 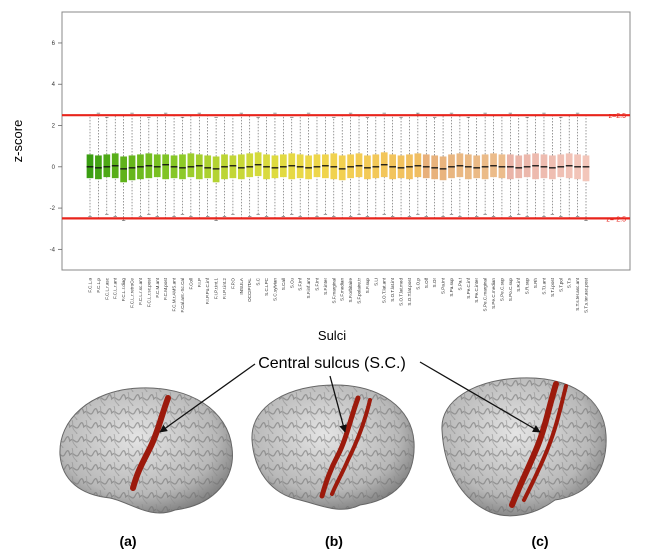 What do you see at coordinates (140, 291) in the screenshot?
I see `x-tick-label: F.C.L.r.sc.ant` at bounding box center [140, 291].